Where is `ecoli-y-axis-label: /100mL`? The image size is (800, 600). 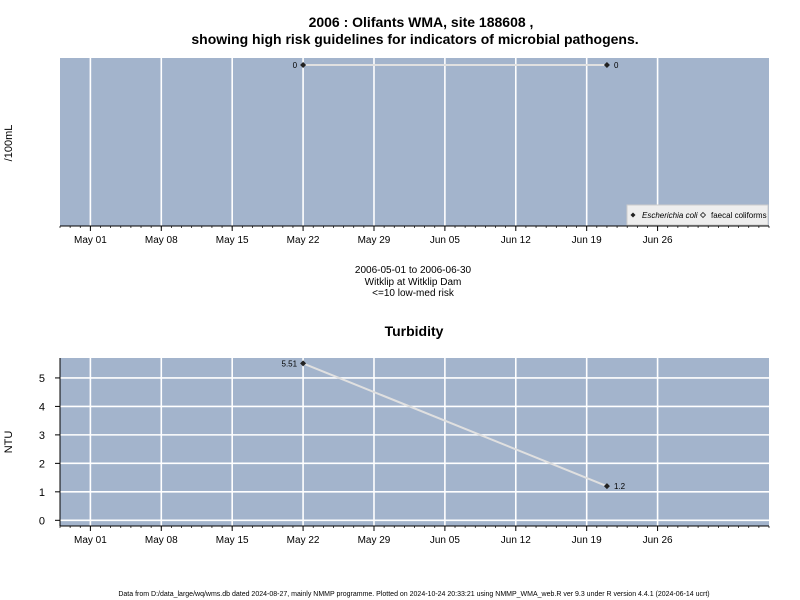
ecoli-y-axis-label: /100mL is located at coordinates (9, 143).